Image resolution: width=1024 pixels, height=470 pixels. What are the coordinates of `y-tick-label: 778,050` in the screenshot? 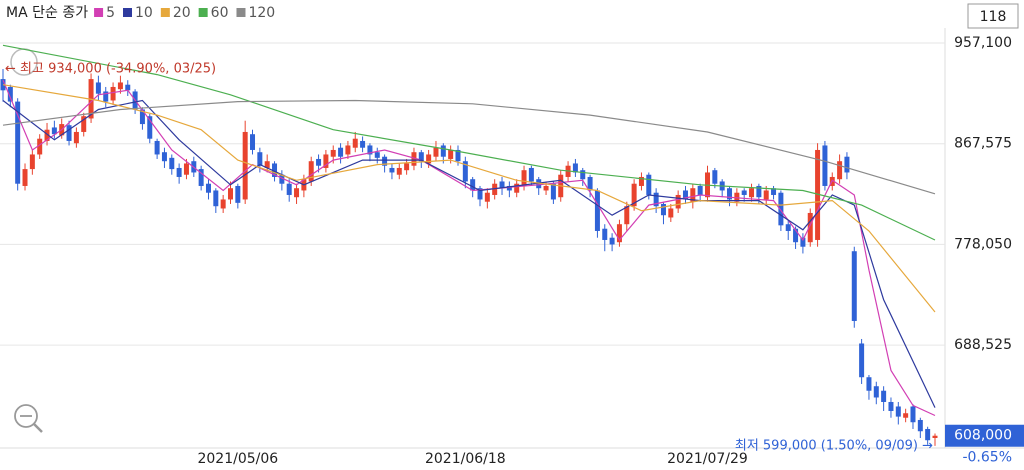 It's located at (983, 244).